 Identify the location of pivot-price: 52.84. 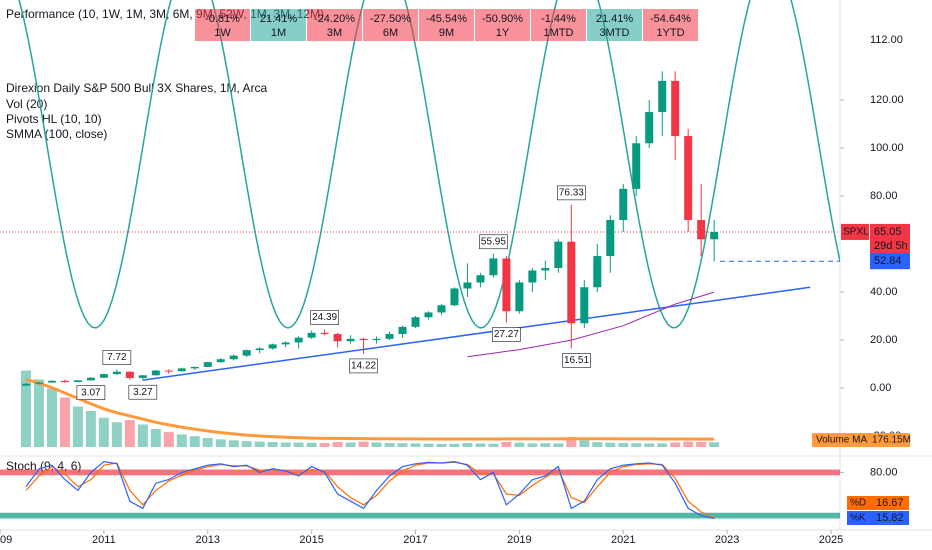
(888, 261).